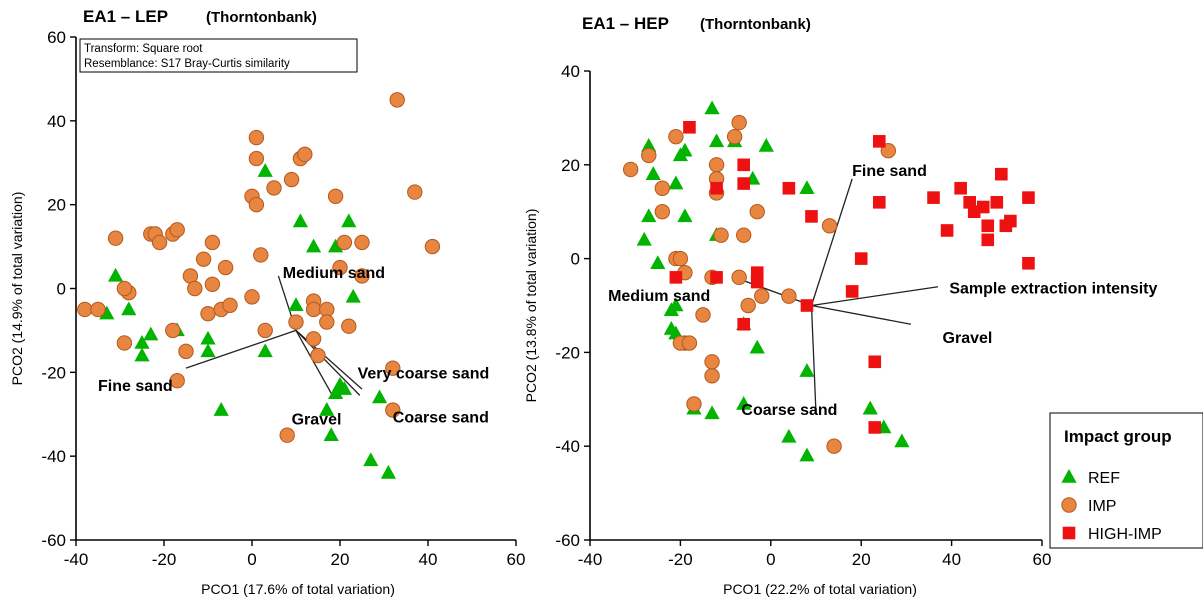  Describe the element at coordinates (889, 171) in the screenshot. I see `vector-label: Fine sand` at that location.